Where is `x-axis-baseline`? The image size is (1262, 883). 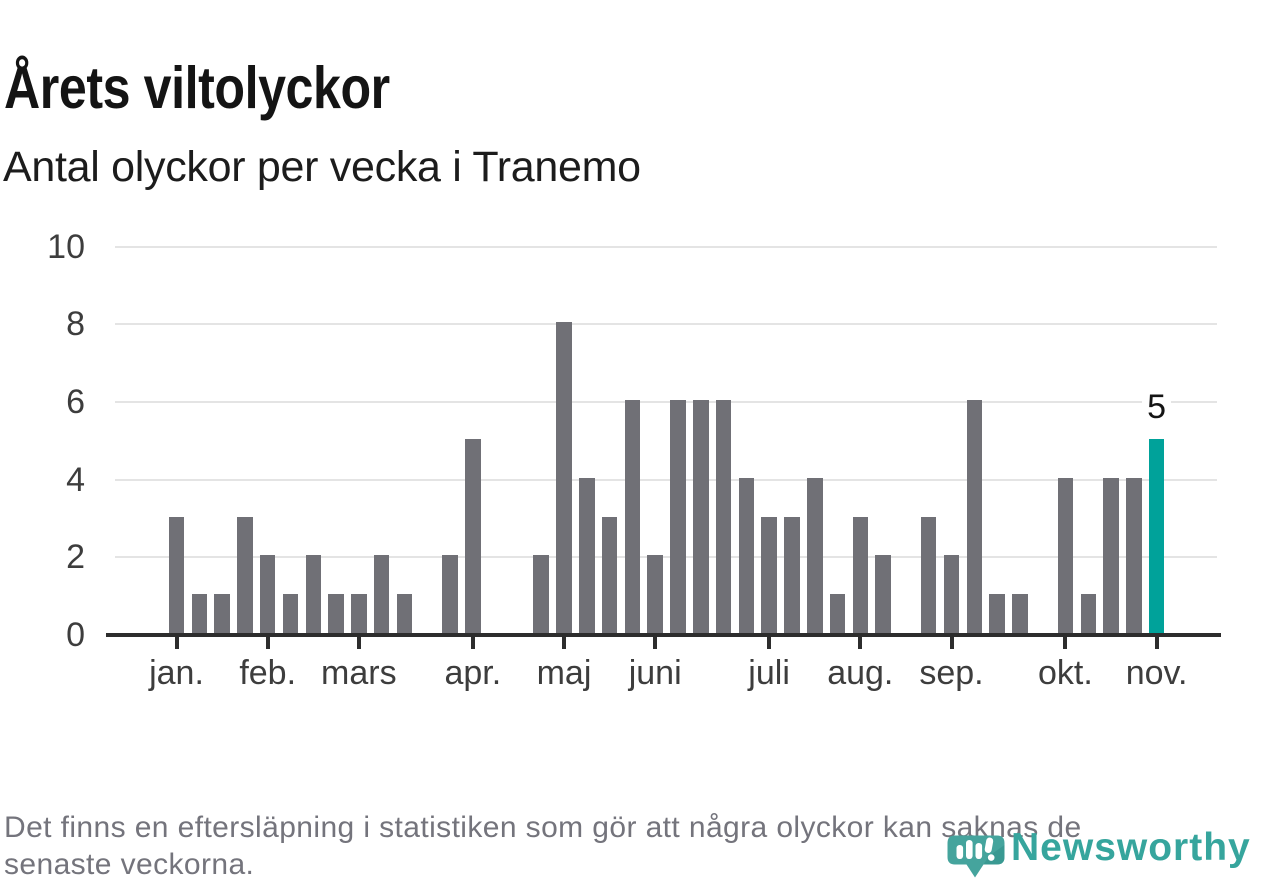
x-axis-baseline is located at coordinates (663, 635).